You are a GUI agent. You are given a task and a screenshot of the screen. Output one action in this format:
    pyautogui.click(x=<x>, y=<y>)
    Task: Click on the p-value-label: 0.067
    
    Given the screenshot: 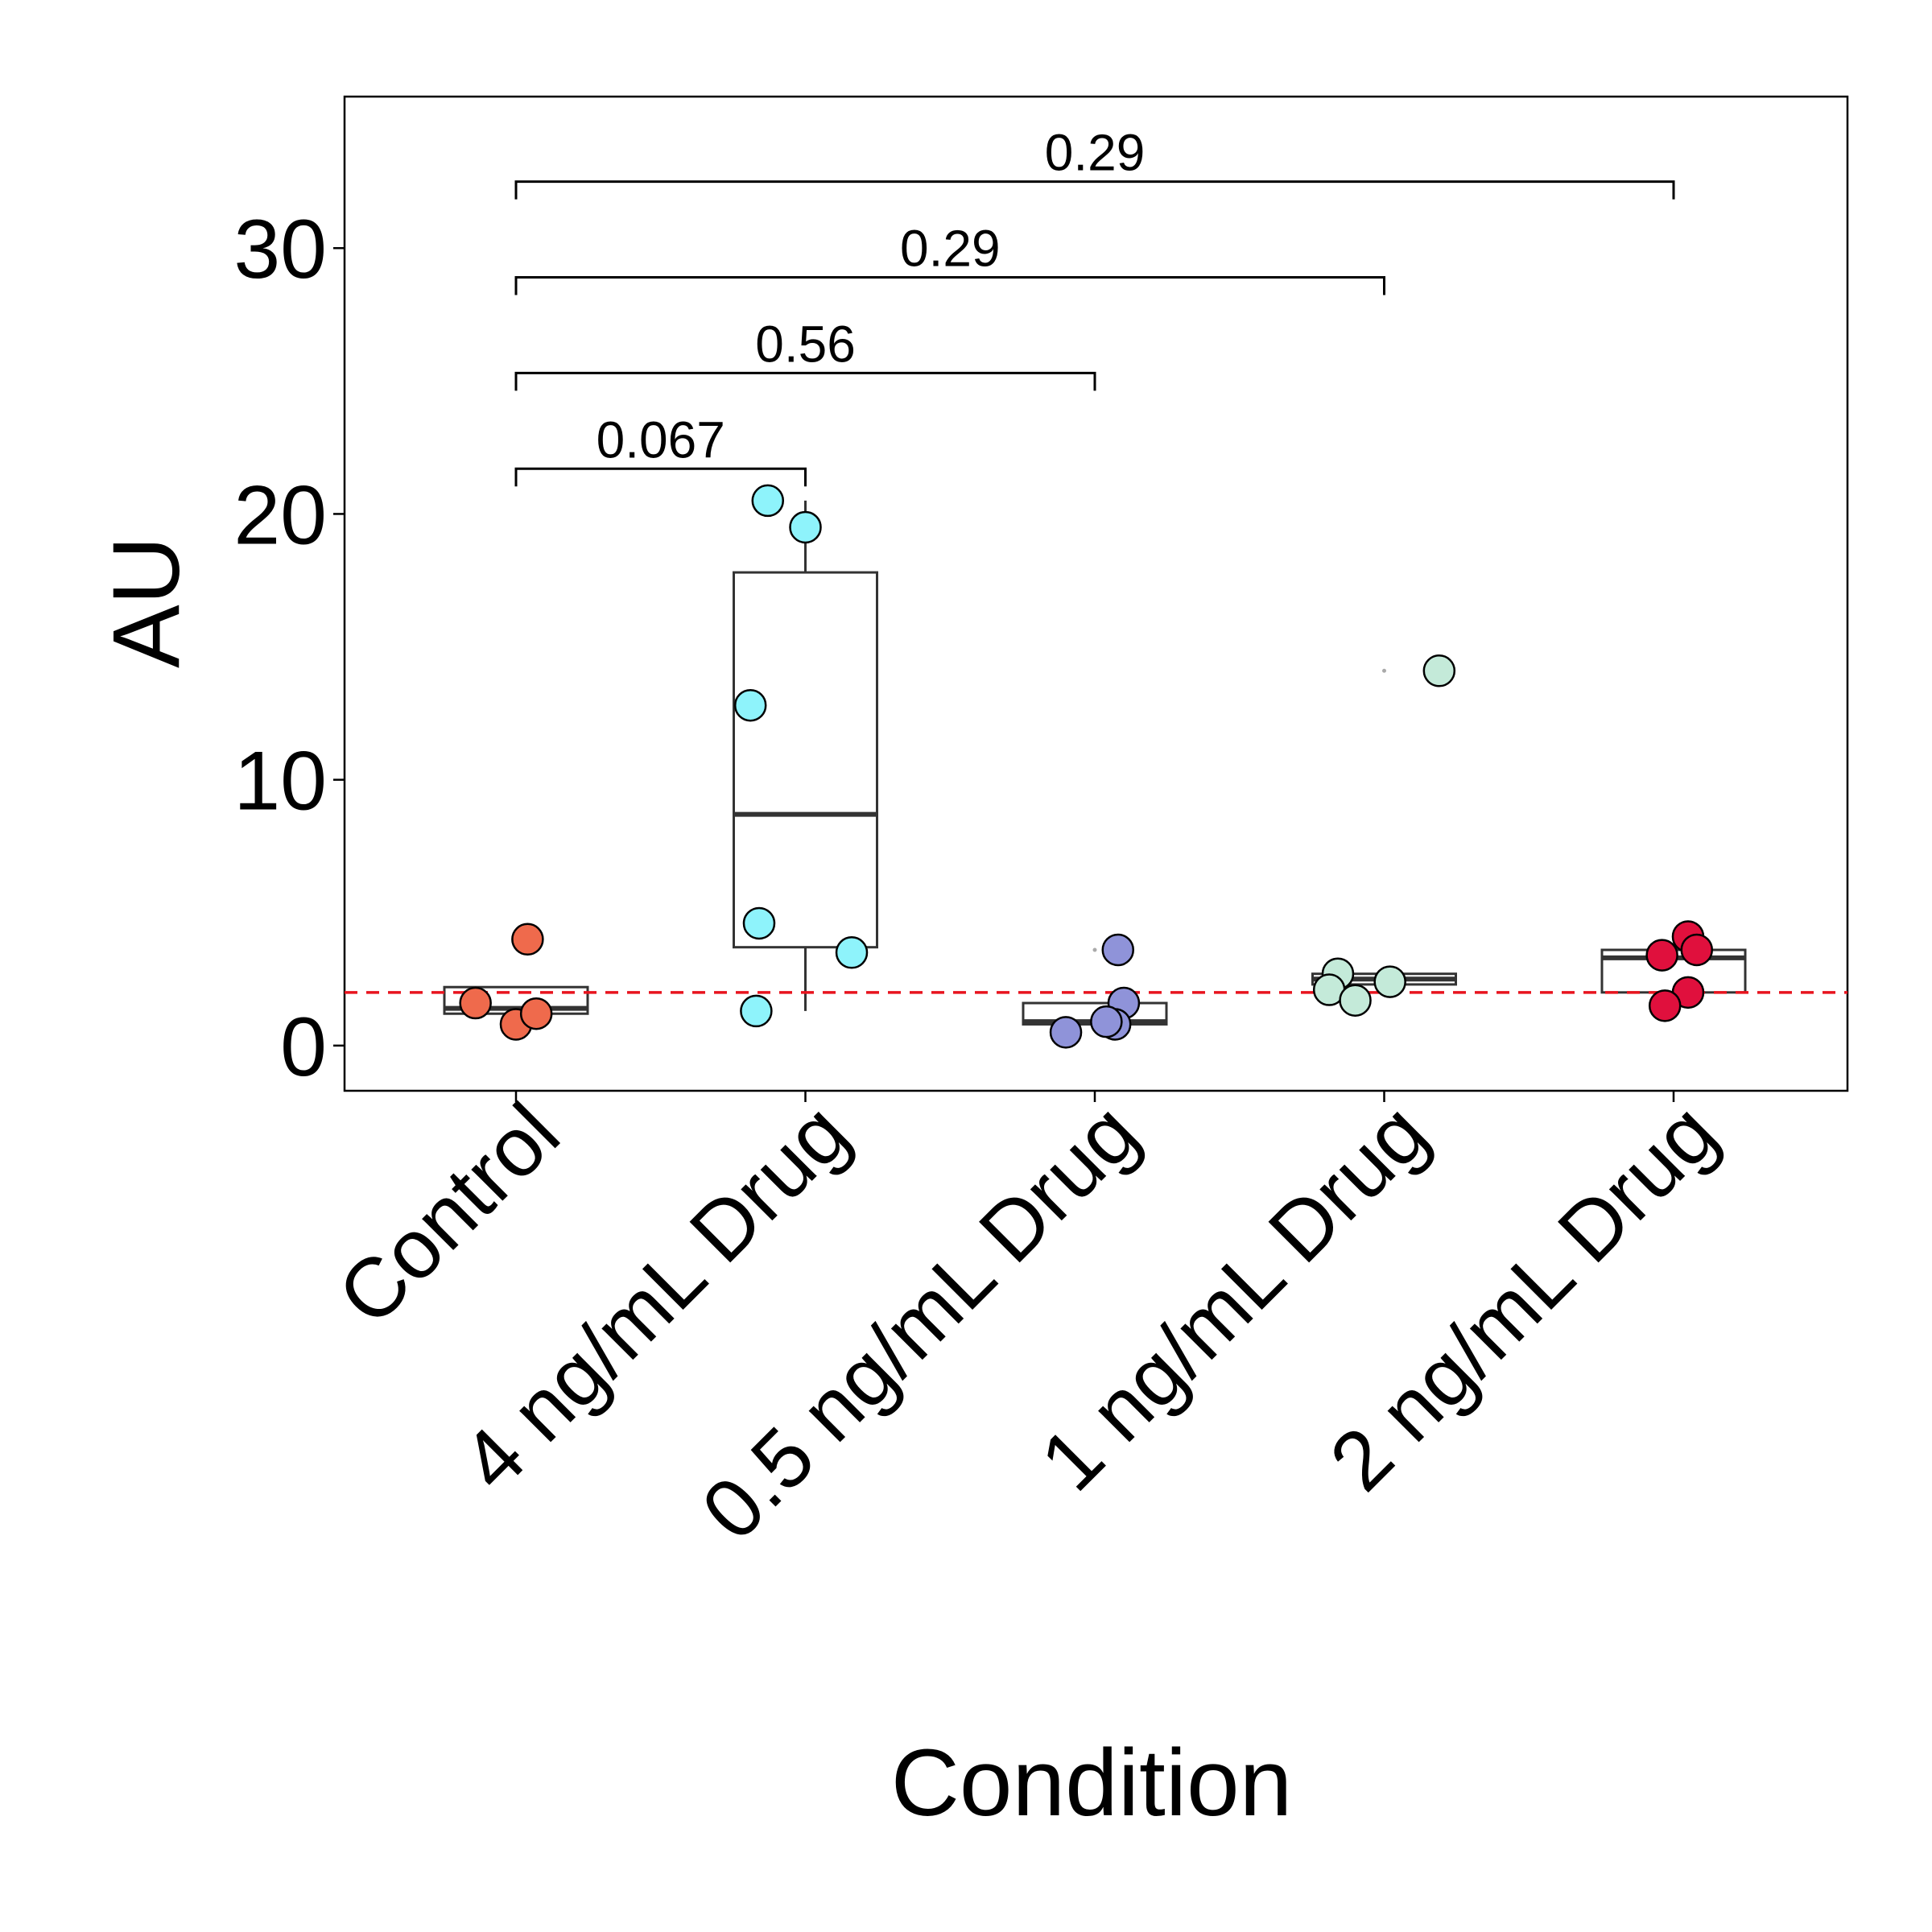 What is the action you would take?
    pyautogui.click(x=661, y=440)
    